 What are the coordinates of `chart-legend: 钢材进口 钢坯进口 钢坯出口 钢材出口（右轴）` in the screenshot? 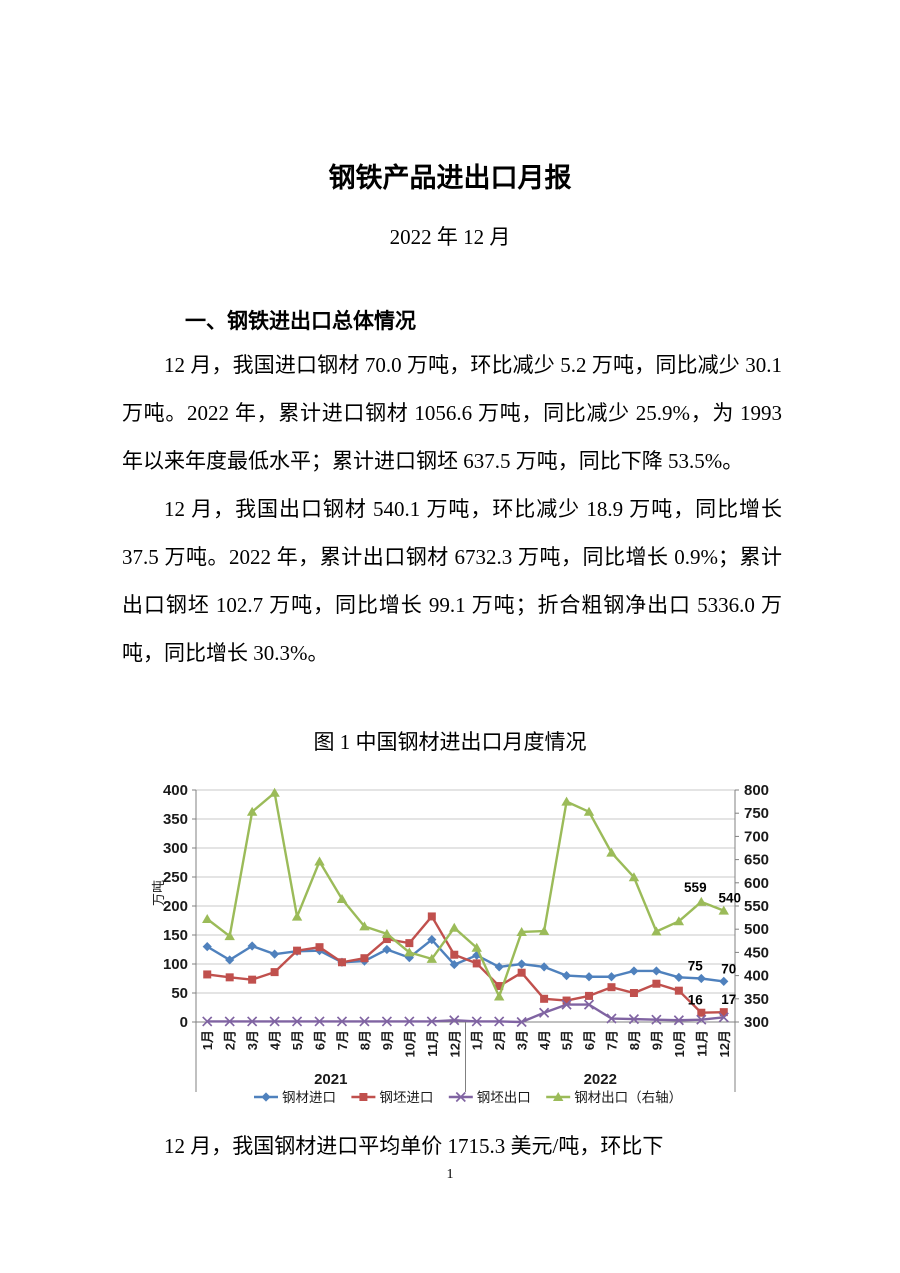 It's located at (468, 1097).